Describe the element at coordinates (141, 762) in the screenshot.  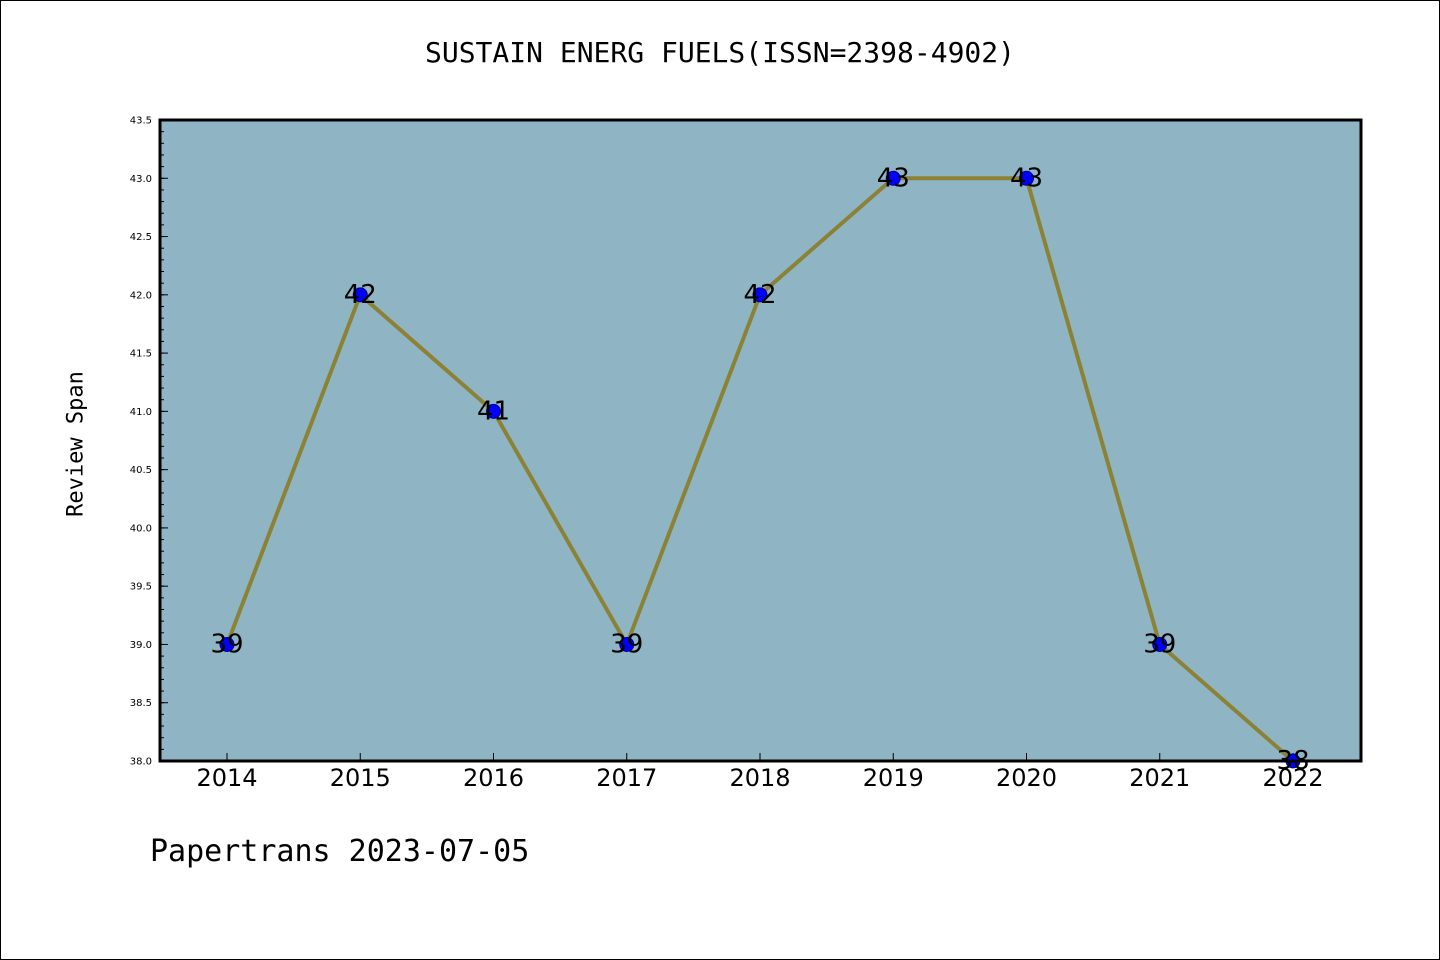
I see `y-tick-label: 38.0` at that location.